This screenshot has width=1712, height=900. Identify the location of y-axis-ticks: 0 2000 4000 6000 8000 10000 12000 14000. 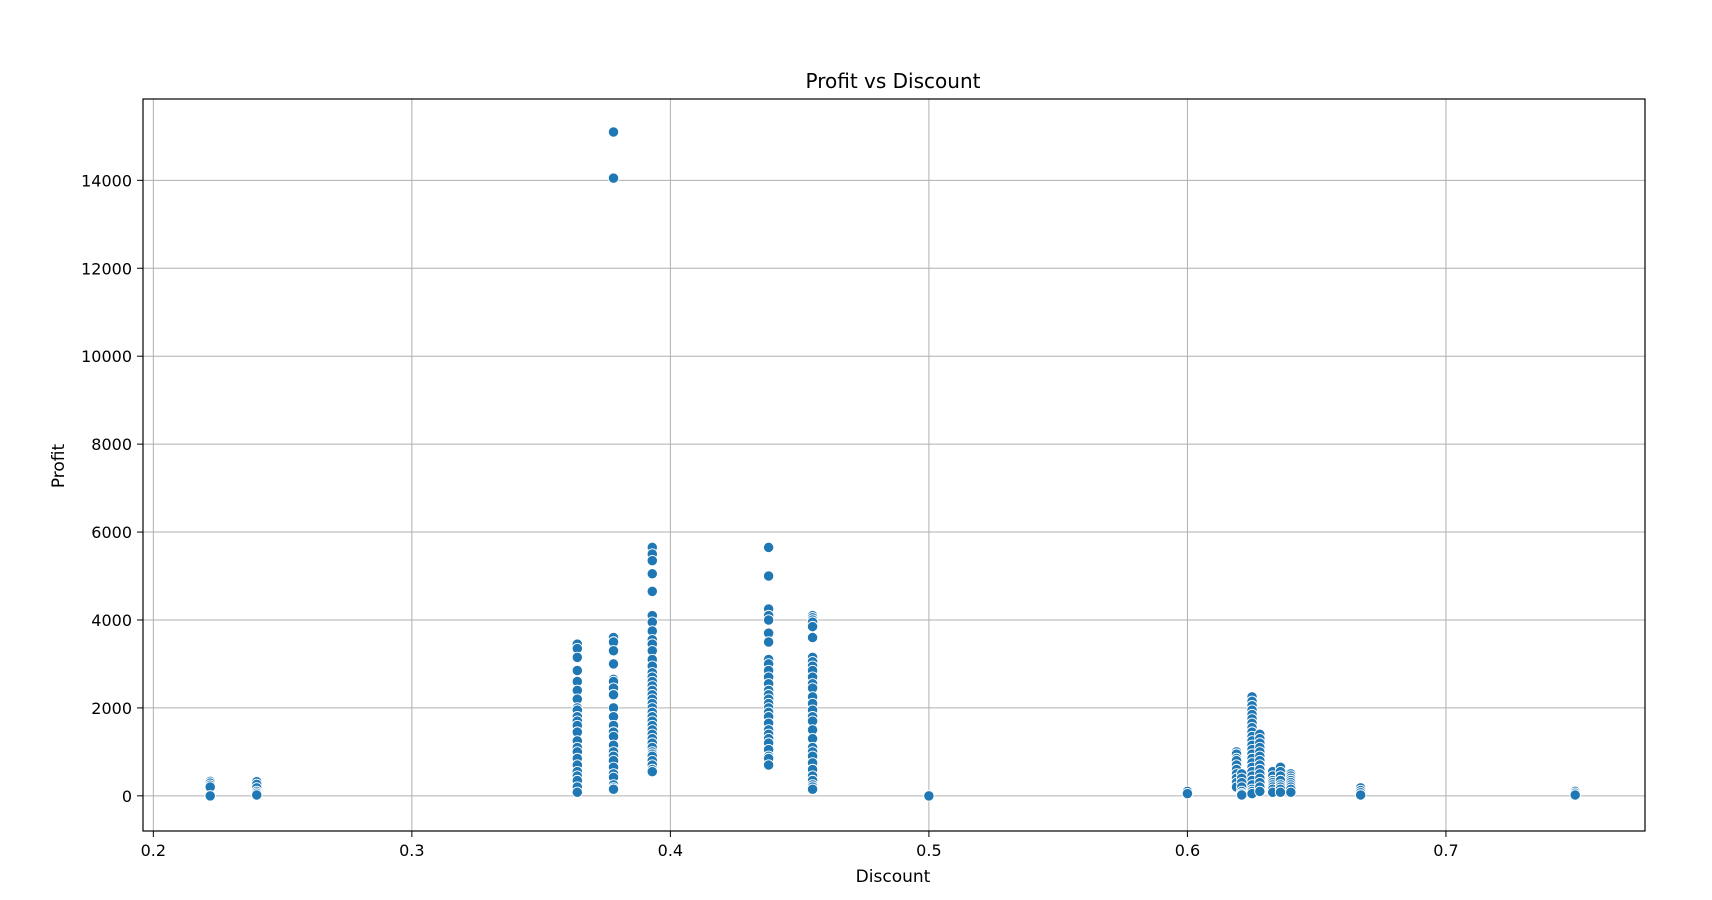
(112, 488).